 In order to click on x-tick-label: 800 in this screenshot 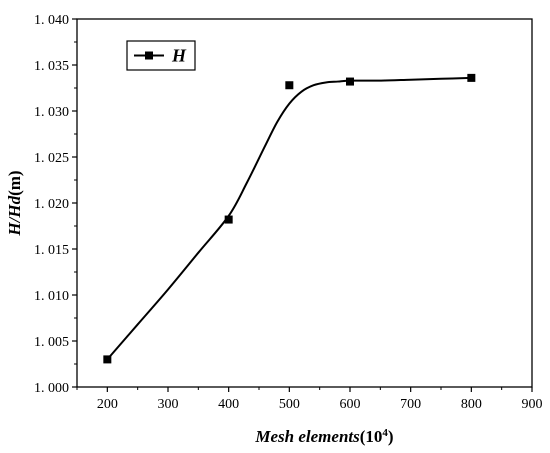, I will do `click(471, 404)`.